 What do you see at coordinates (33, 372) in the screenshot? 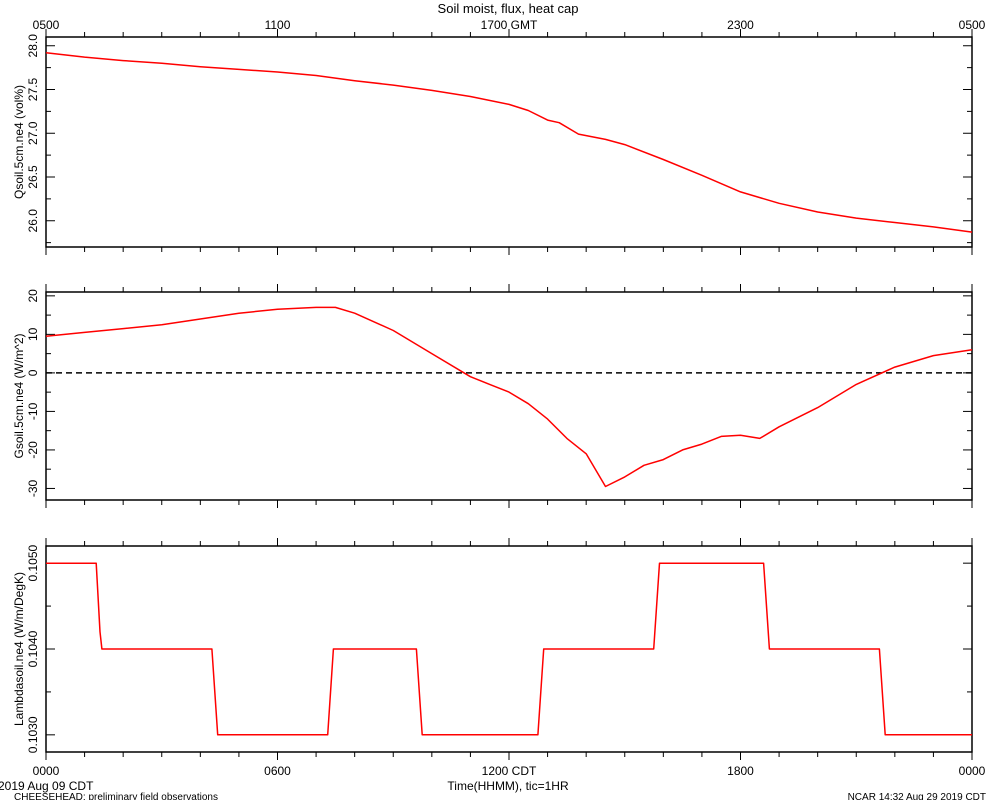
I see `y-tick-label: 0` at bounding box center [33, 372].